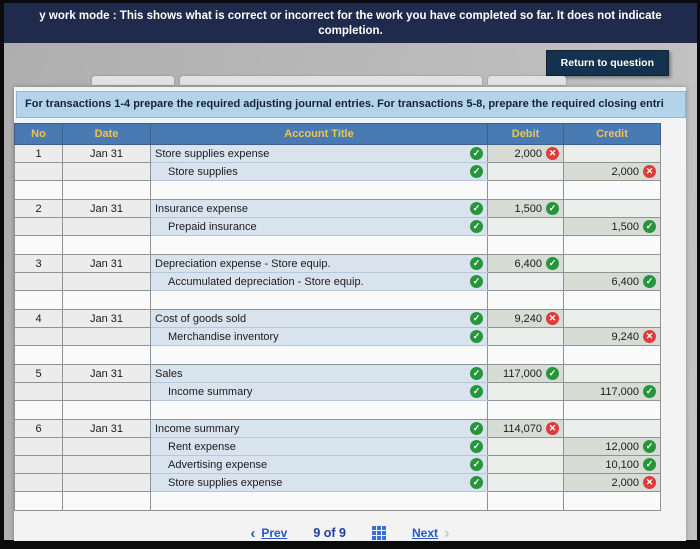 The image size is (700, 549). I want to click on account-title-cell: Depreciation expense - Store equip. ✓, so click(319, 263).